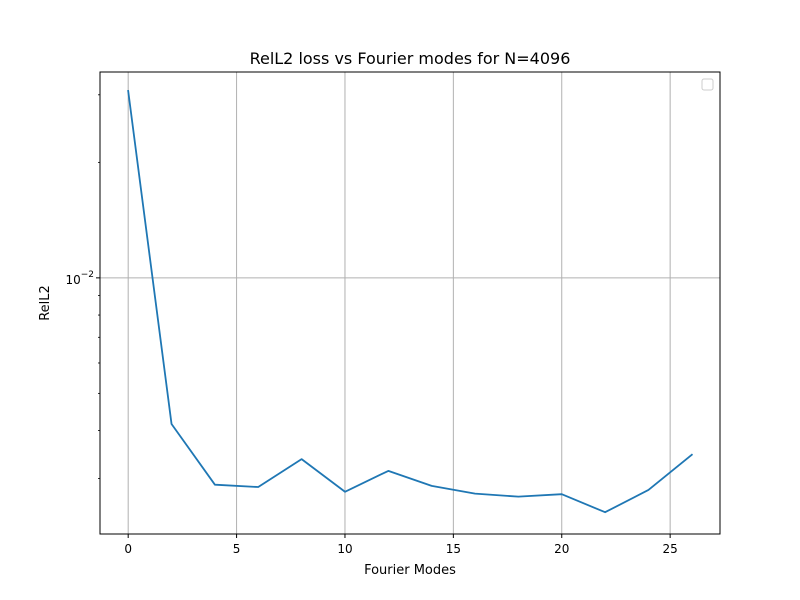  I want to click on x-tick-label: 25, so click(669, 549).